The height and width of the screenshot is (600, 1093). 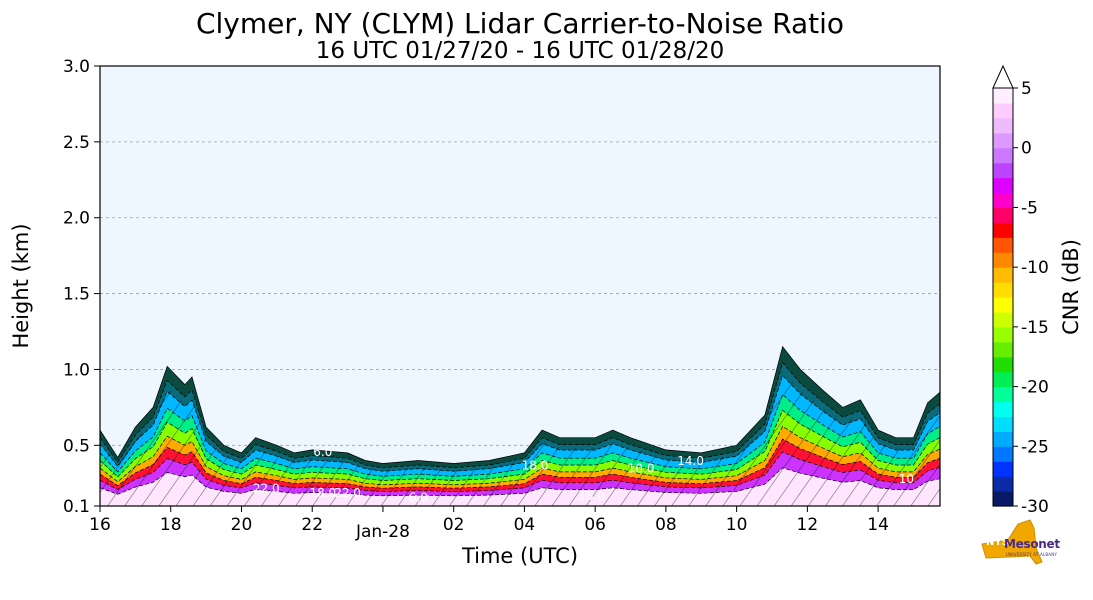 I want to click on colorbar-tick-label: -10, so click(x=1035, y=268).